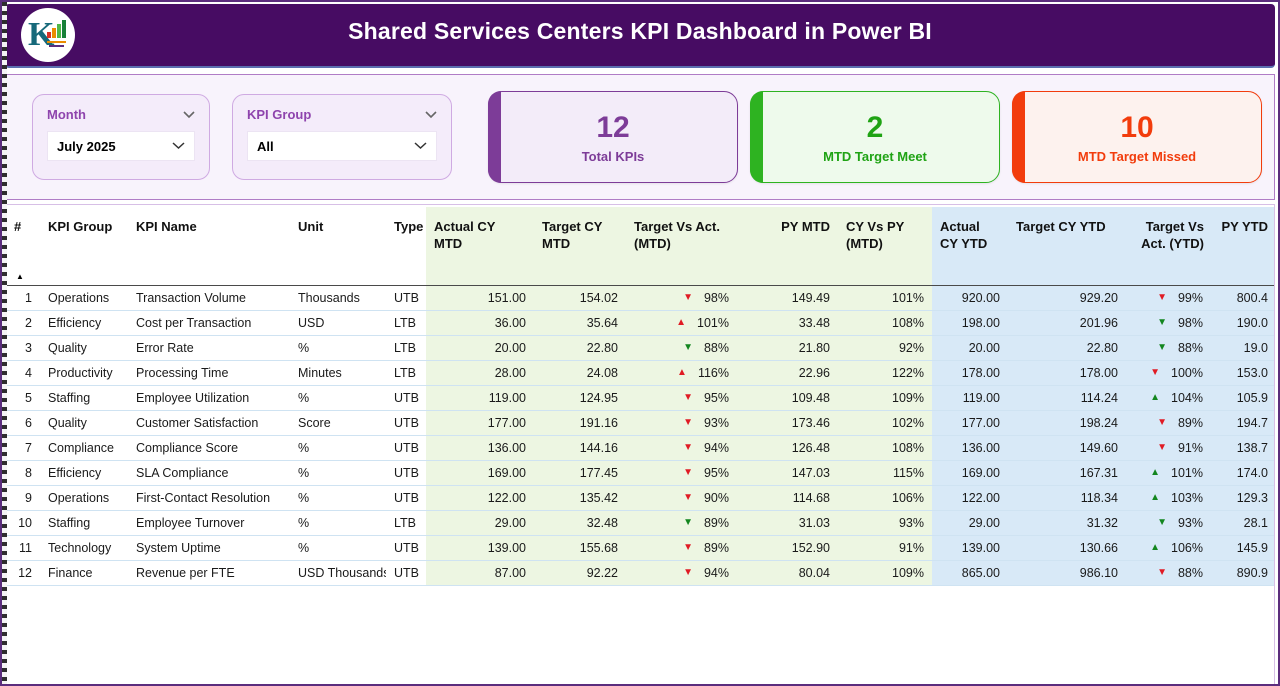 The image size is (1280, 686). I want to click on cell-kpi_name: Employee Turnover, so click(209, 523).